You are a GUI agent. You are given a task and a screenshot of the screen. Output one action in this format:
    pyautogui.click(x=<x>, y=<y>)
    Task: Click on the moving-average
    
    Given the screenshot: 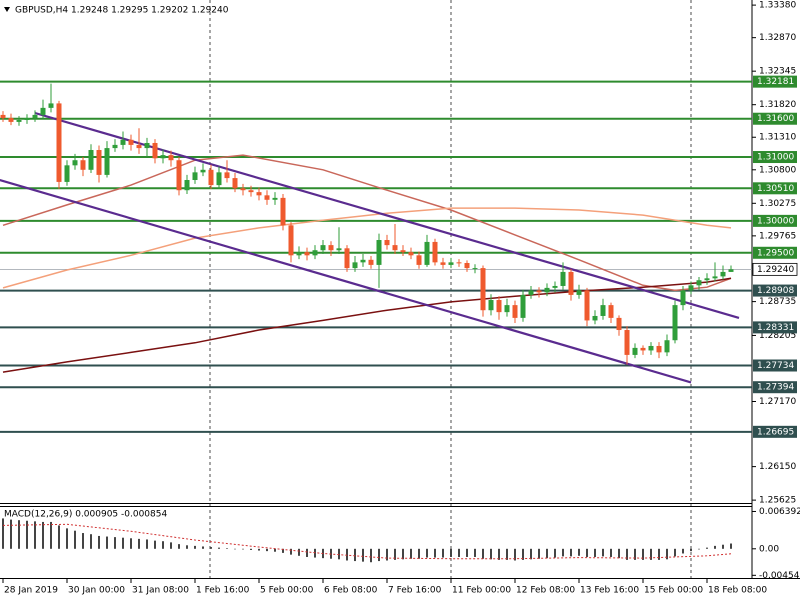 What is the action you would take?
    pyautogui.click(x=367, y=248)
    